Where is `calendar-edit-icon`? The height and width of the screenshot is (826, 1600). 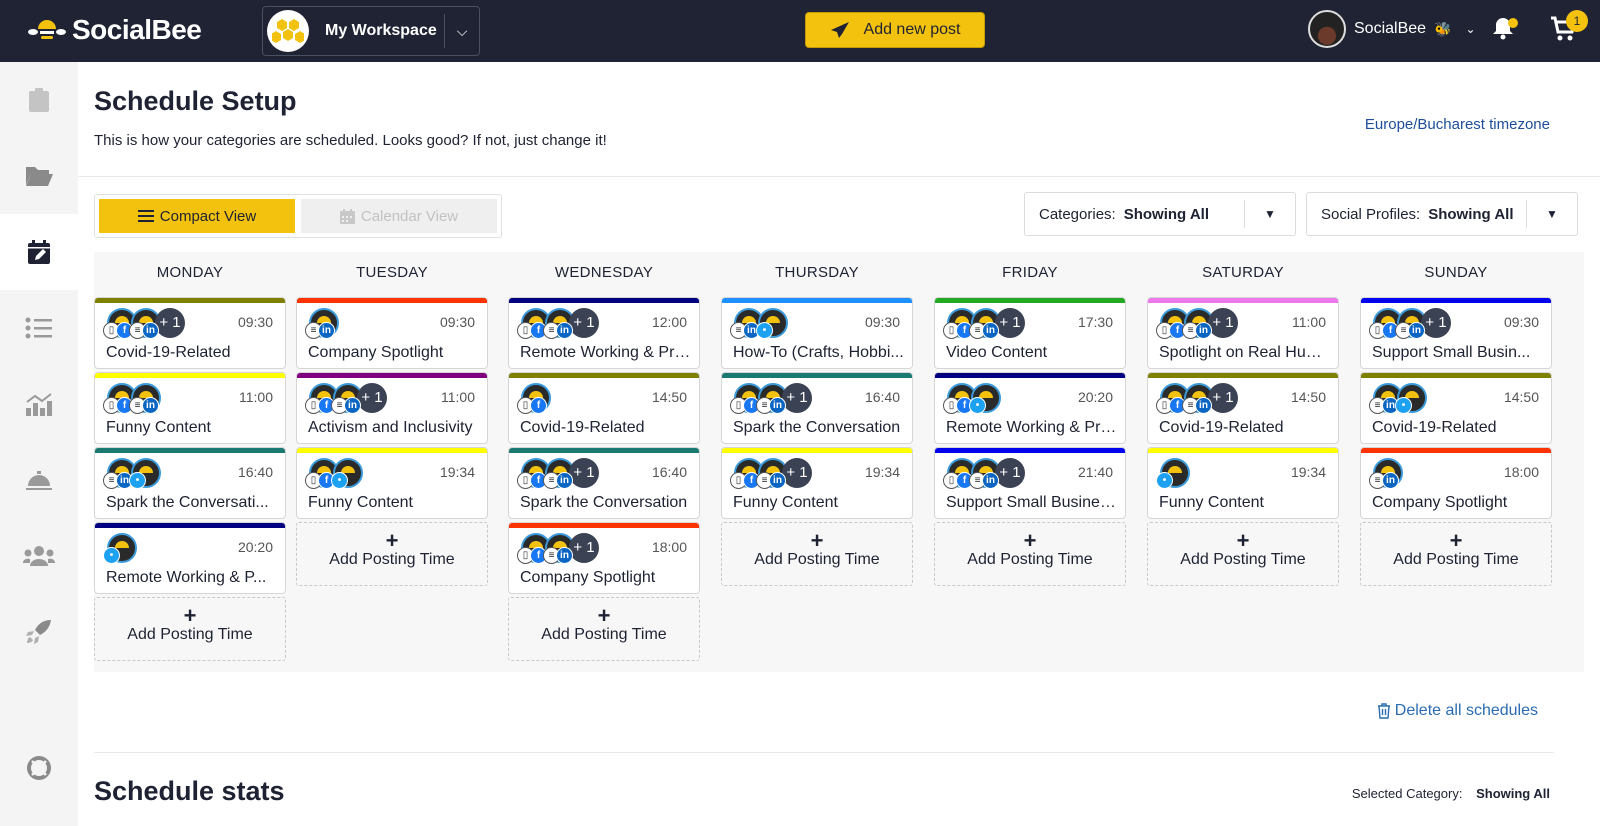
calendar-edit-icon is located at coordinates (39, 252).